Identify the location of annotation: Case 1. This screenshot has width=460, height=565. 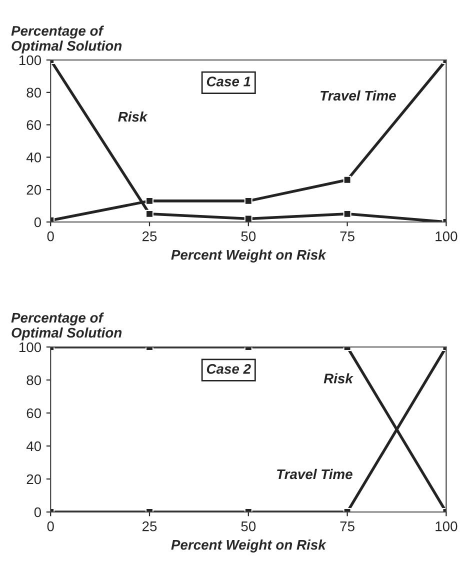
(228, 81).